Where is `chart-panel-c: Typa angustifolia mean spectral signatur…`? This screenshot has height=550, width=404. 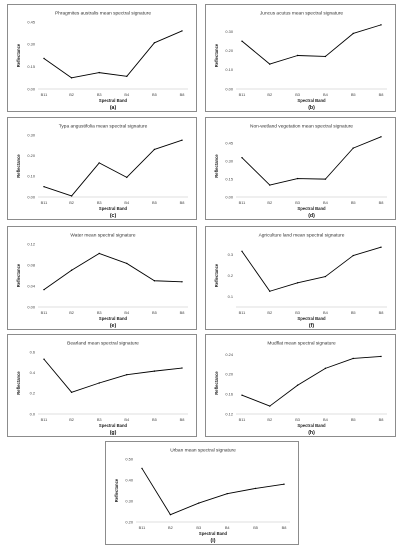
chart-panel-c: Typa angustifolia mean spectral signatur… is located at coordinates (102, 168).